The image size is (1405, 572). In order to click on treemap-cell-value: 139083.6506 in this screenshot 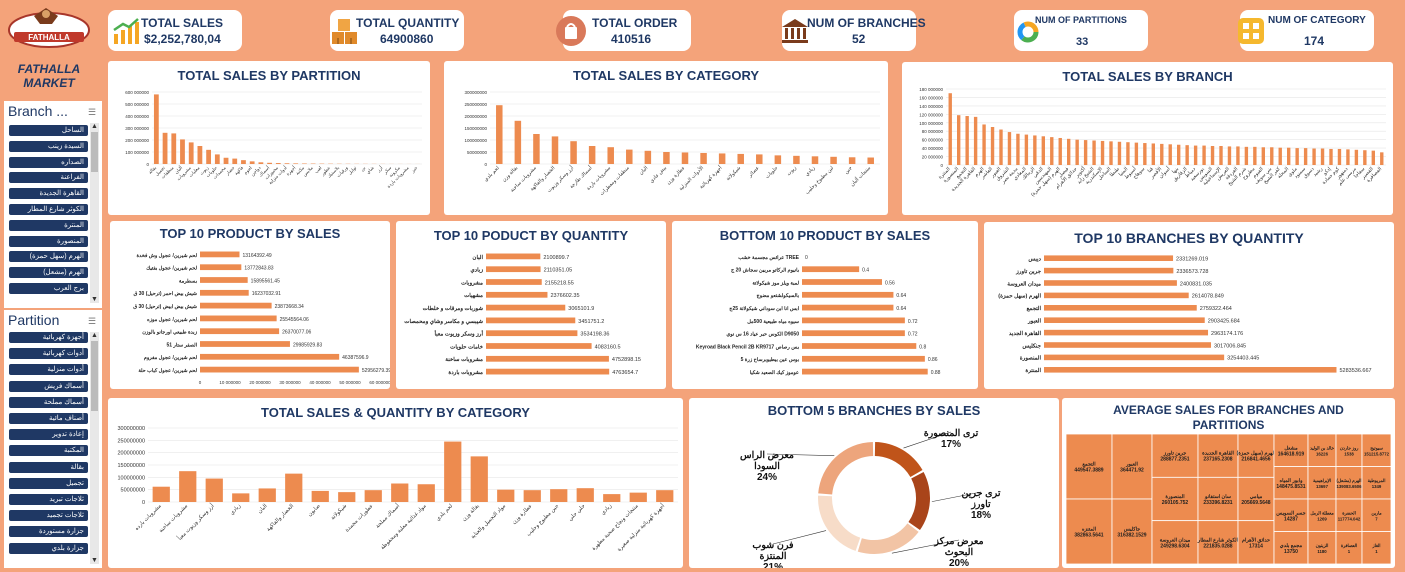, I will do `click(1349, 486)`.